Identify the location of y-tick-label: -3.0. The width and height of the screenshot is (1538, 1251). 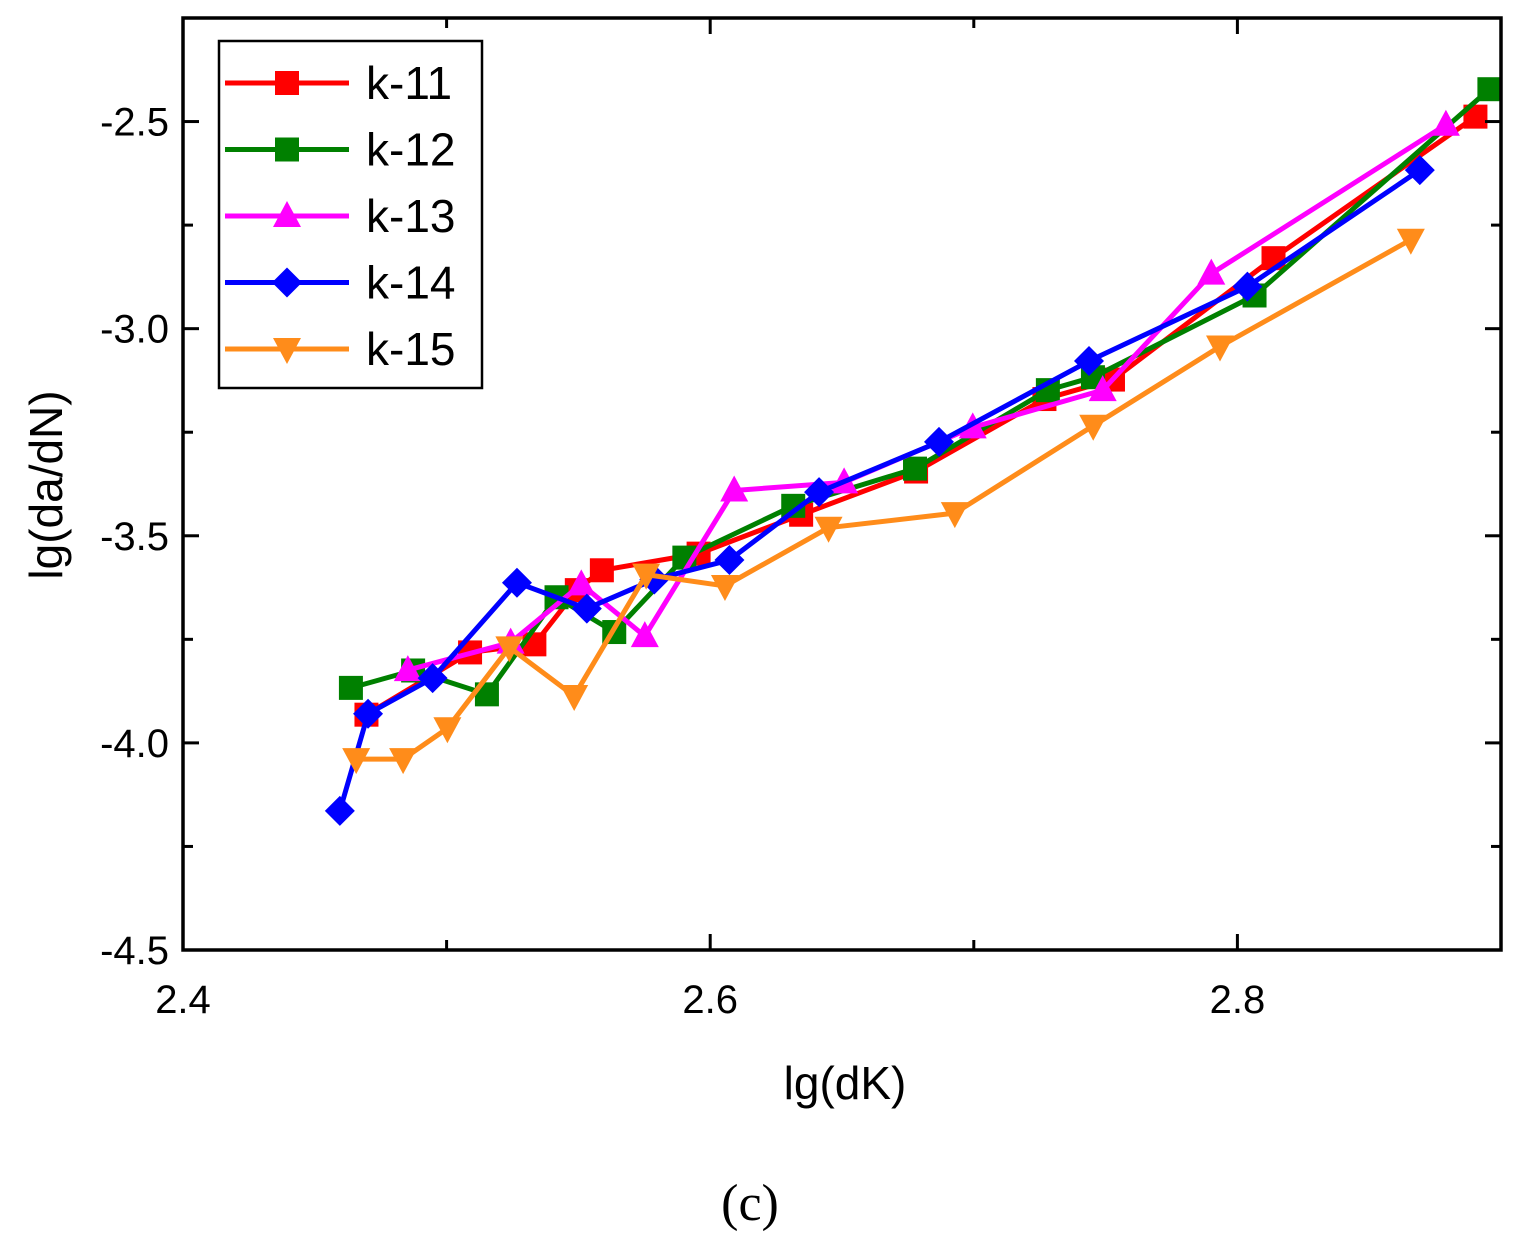
(134, 330).